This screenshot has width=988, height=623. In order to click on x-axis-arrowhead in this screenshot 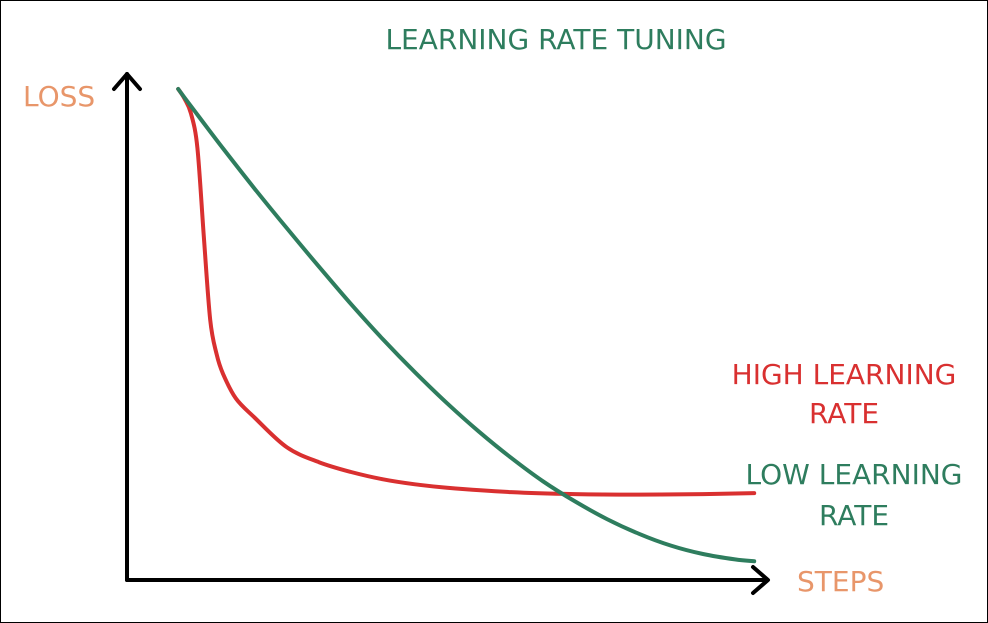, I will do `click(760, 580)`.